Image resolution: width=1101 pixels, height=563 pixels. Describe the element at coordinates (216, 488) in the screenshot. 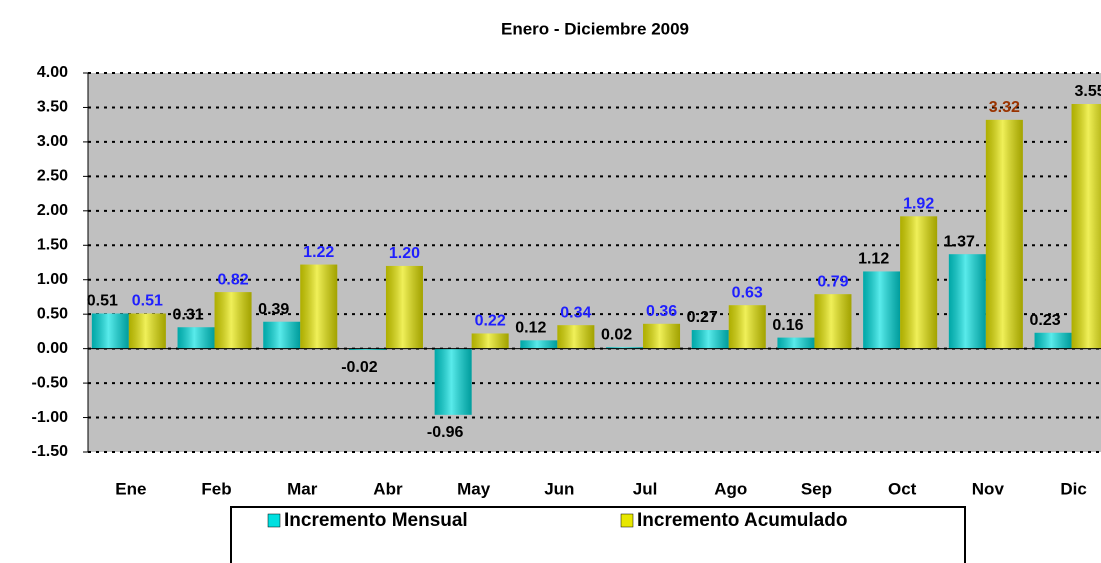

I see `x-tick-label: Feb` at that location.